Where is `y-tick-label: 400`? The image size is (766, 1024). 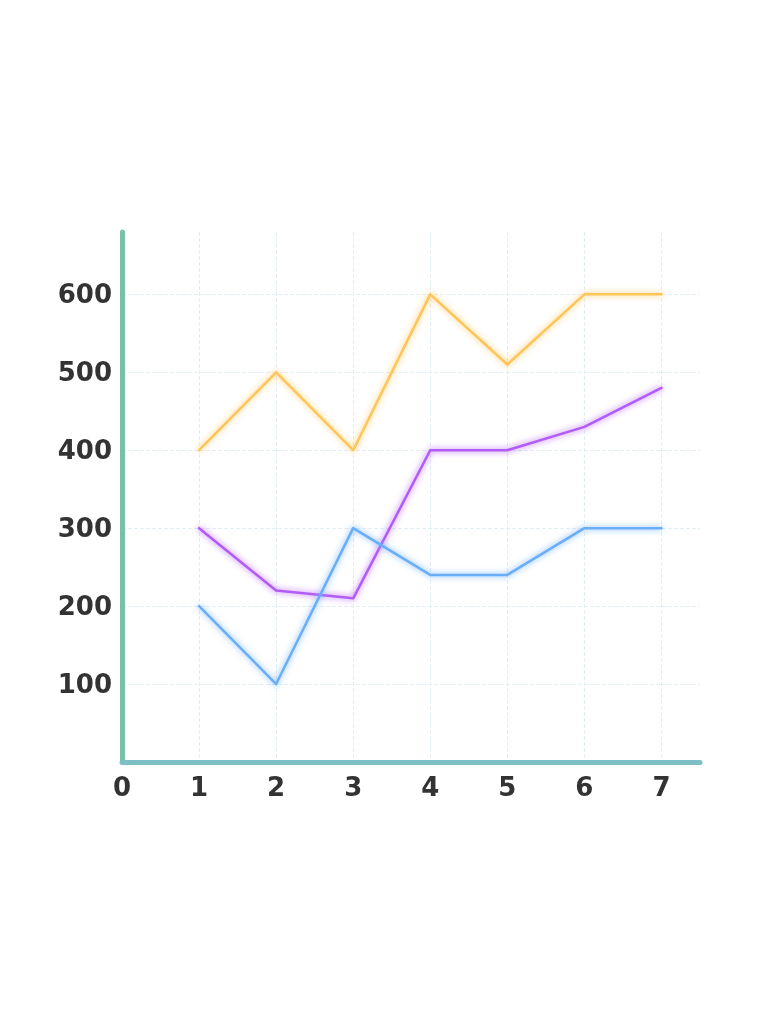 y-tick-label: 400 is located at coordinates (84, 450).